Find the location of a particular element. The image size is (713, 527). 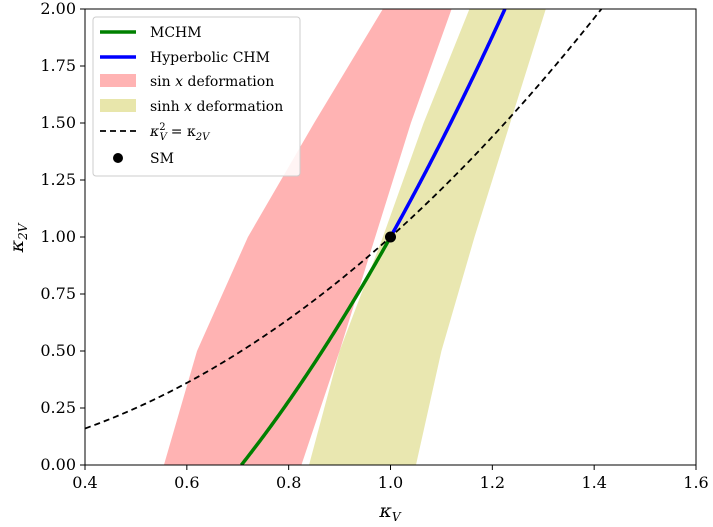

legend-sin-prefix: sin is located at coordinates (160, 82).